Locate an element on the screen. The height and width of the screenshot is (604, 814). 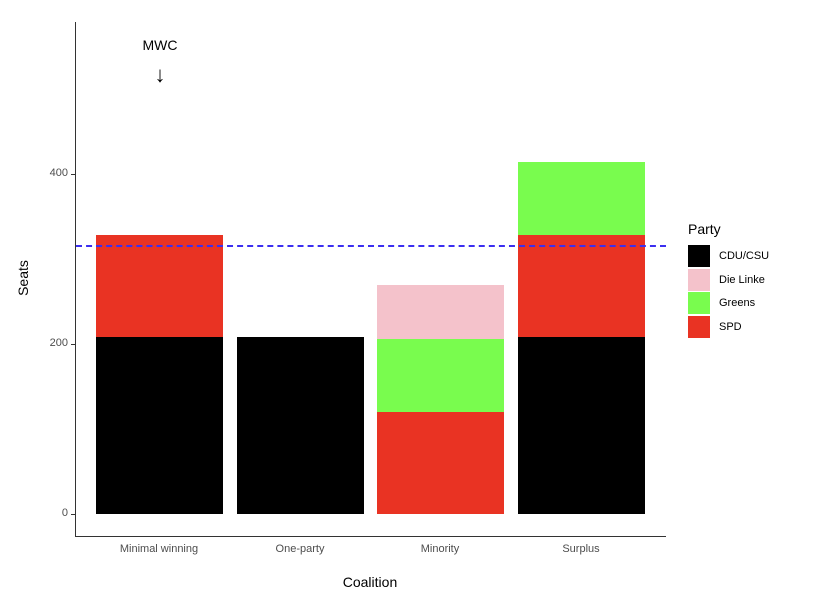
x-tick-surplus: Surplus is located at coordinates (581, 549).